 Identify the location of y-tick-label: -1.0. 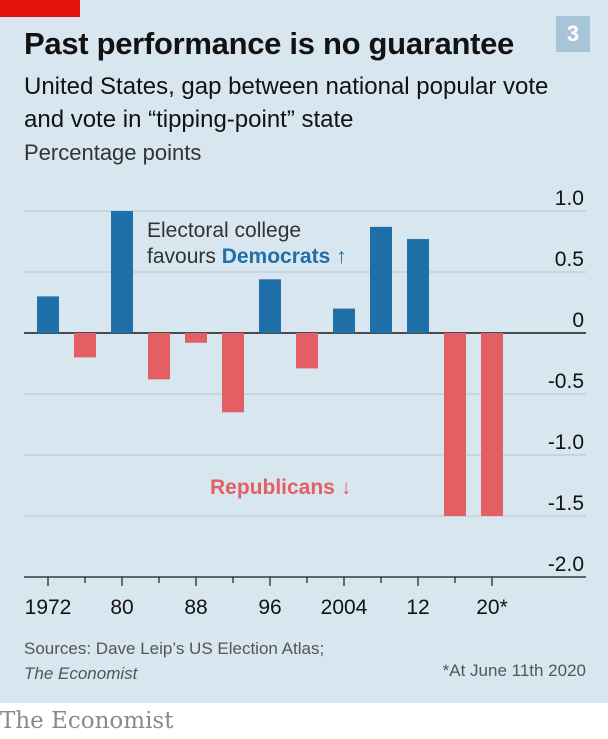
(566, 442).